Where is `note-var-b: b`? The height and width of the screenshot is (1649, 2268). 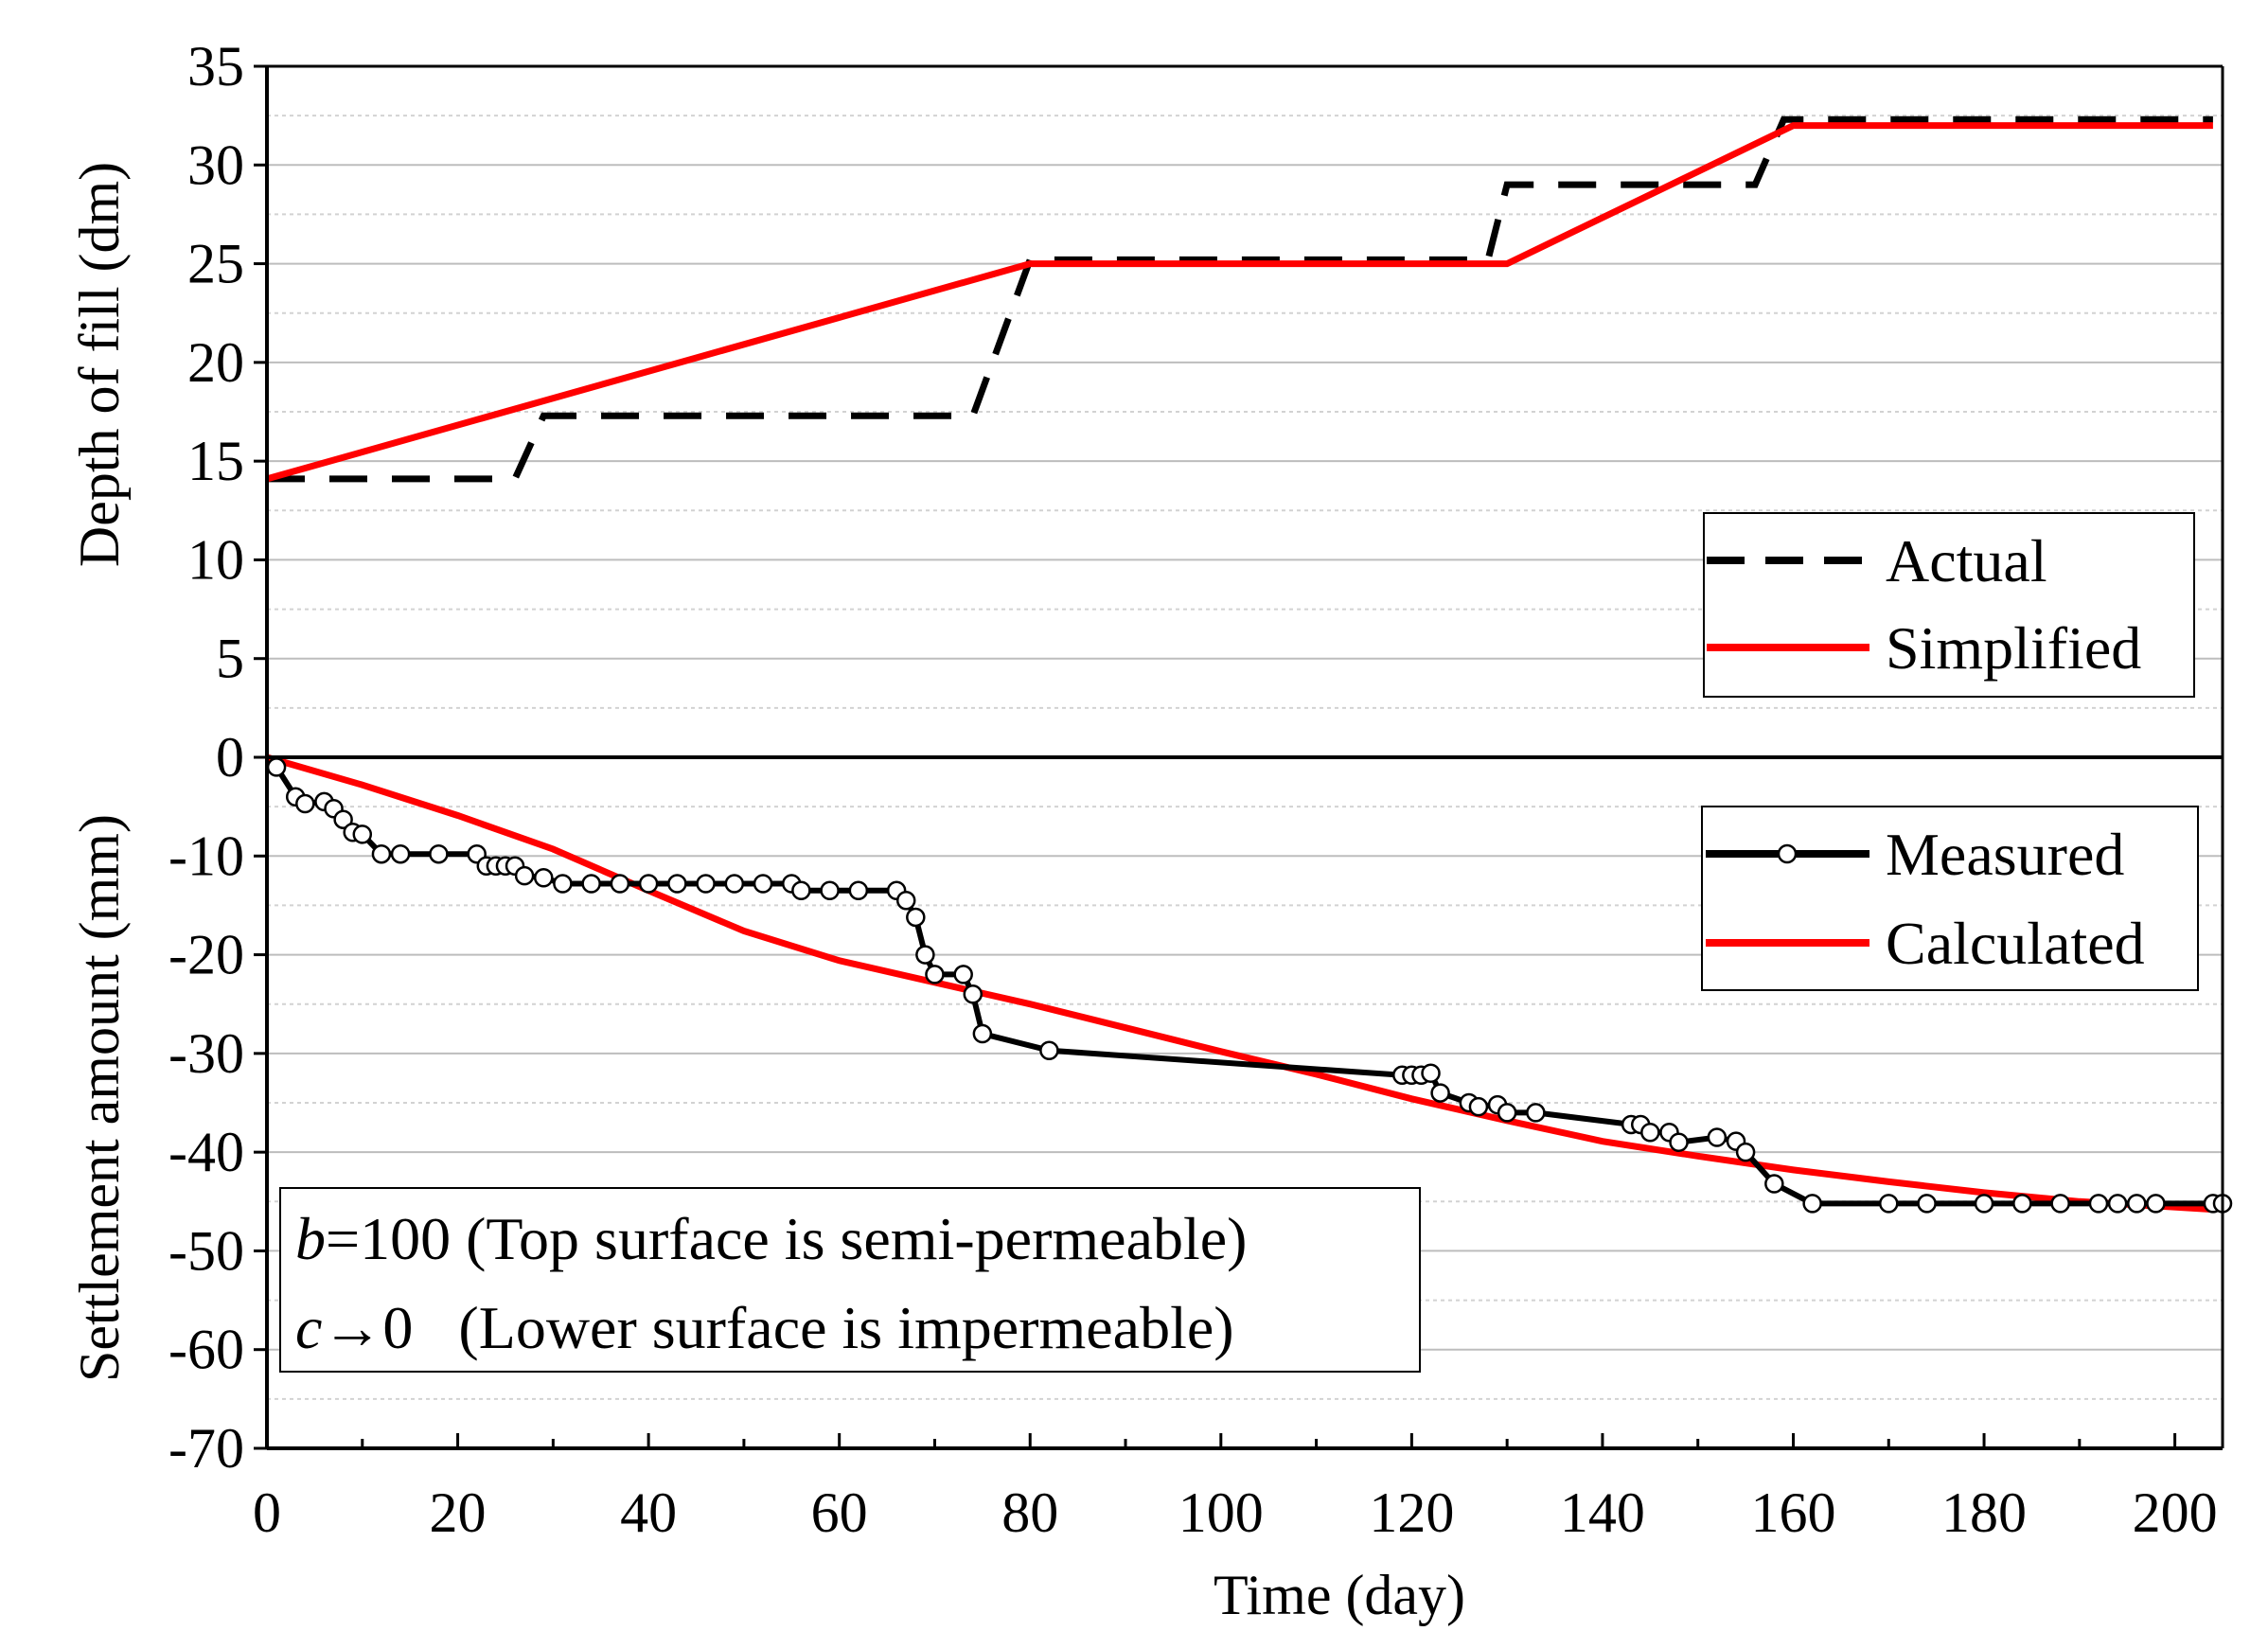
note-var-b: b is located at coordinates (310, 1238).